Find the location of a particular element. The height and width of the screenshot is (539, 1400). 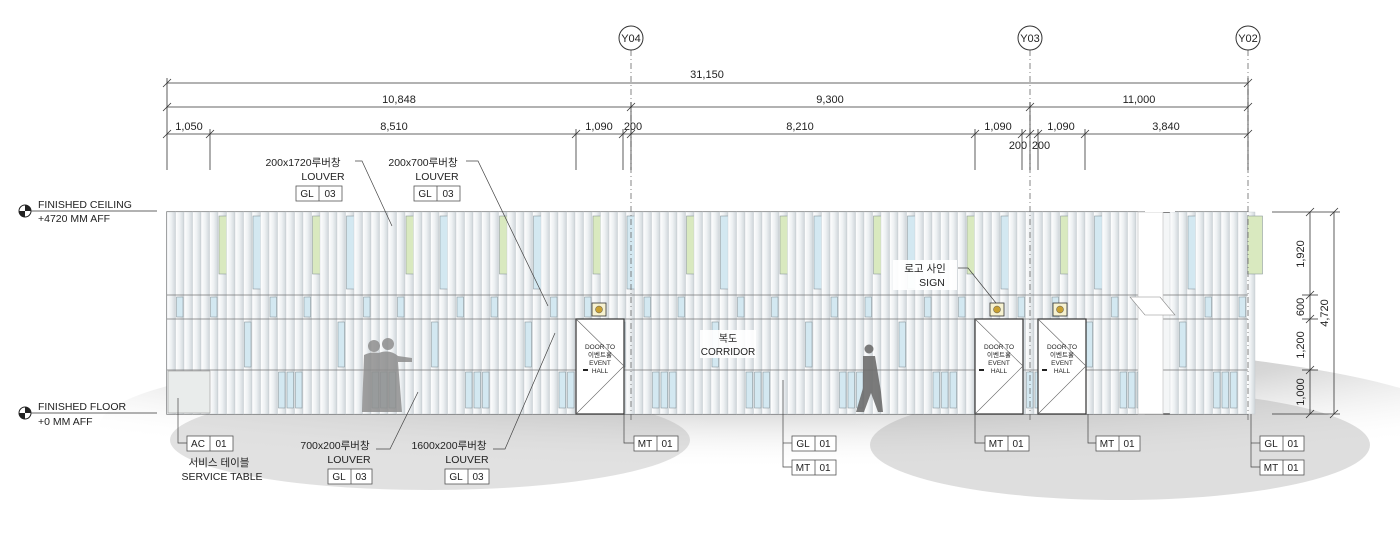

grid-bubble-label: Y02 is located at coordinates (1248, 39).